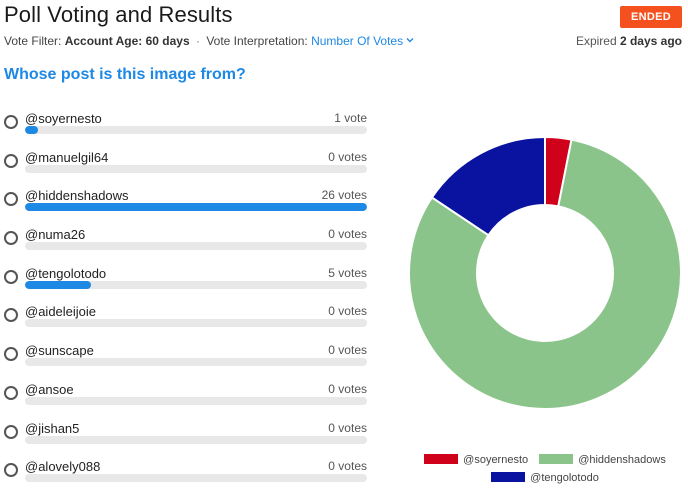  I want to click on option-label: @jishan5, so click(52, 428).